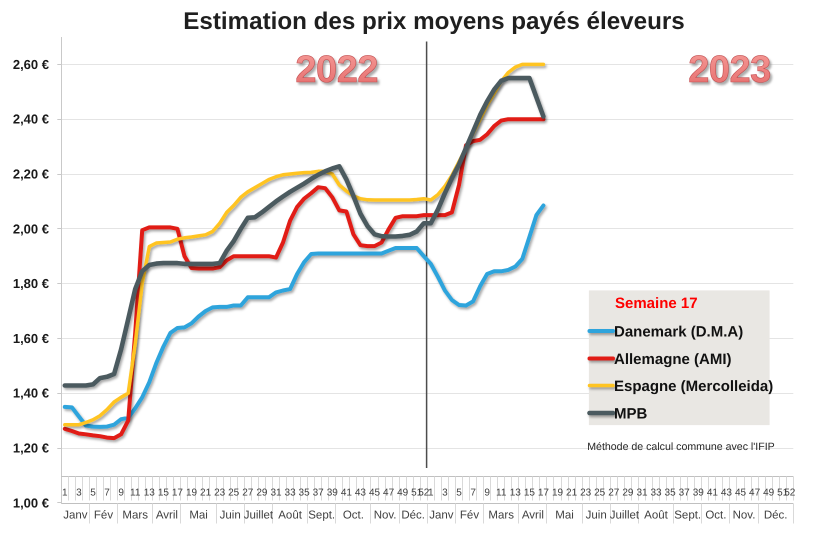 This screenshot has height=540, width=820. What do you see at coordinates (656, 303) in the screenshot?
I see `svg-text: Semaine 17` at bounding box center [656, 303].